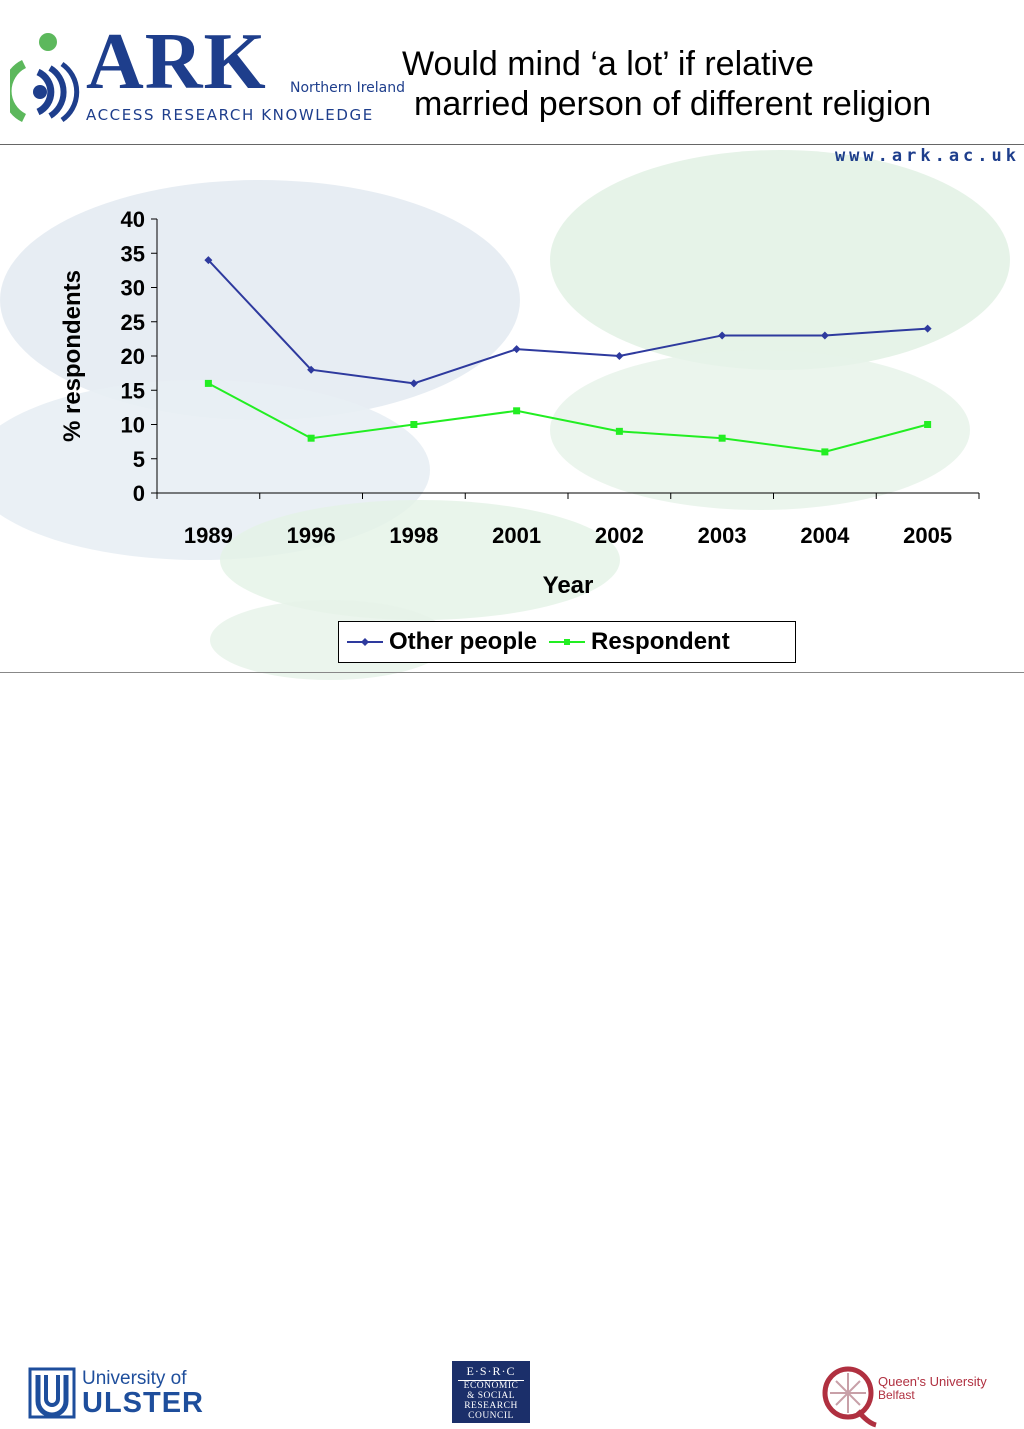  What do you see at coordinates (568, 585) in the screenshot?
I see `x-axis-label: Year` at bounding box center [568, 585].